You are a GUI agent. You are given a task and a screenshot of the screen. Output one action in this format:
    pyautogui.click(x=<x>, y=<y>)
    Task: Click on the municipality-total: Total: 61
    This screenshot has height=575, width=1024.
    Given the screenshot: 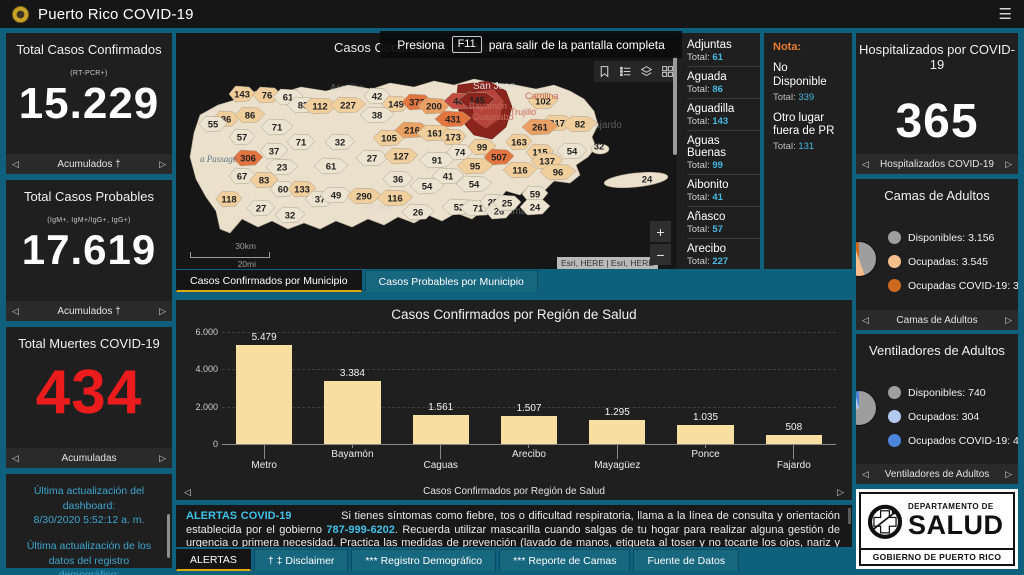 What is the action you would take?
    pyautogui.click(x=723, y=57)
    